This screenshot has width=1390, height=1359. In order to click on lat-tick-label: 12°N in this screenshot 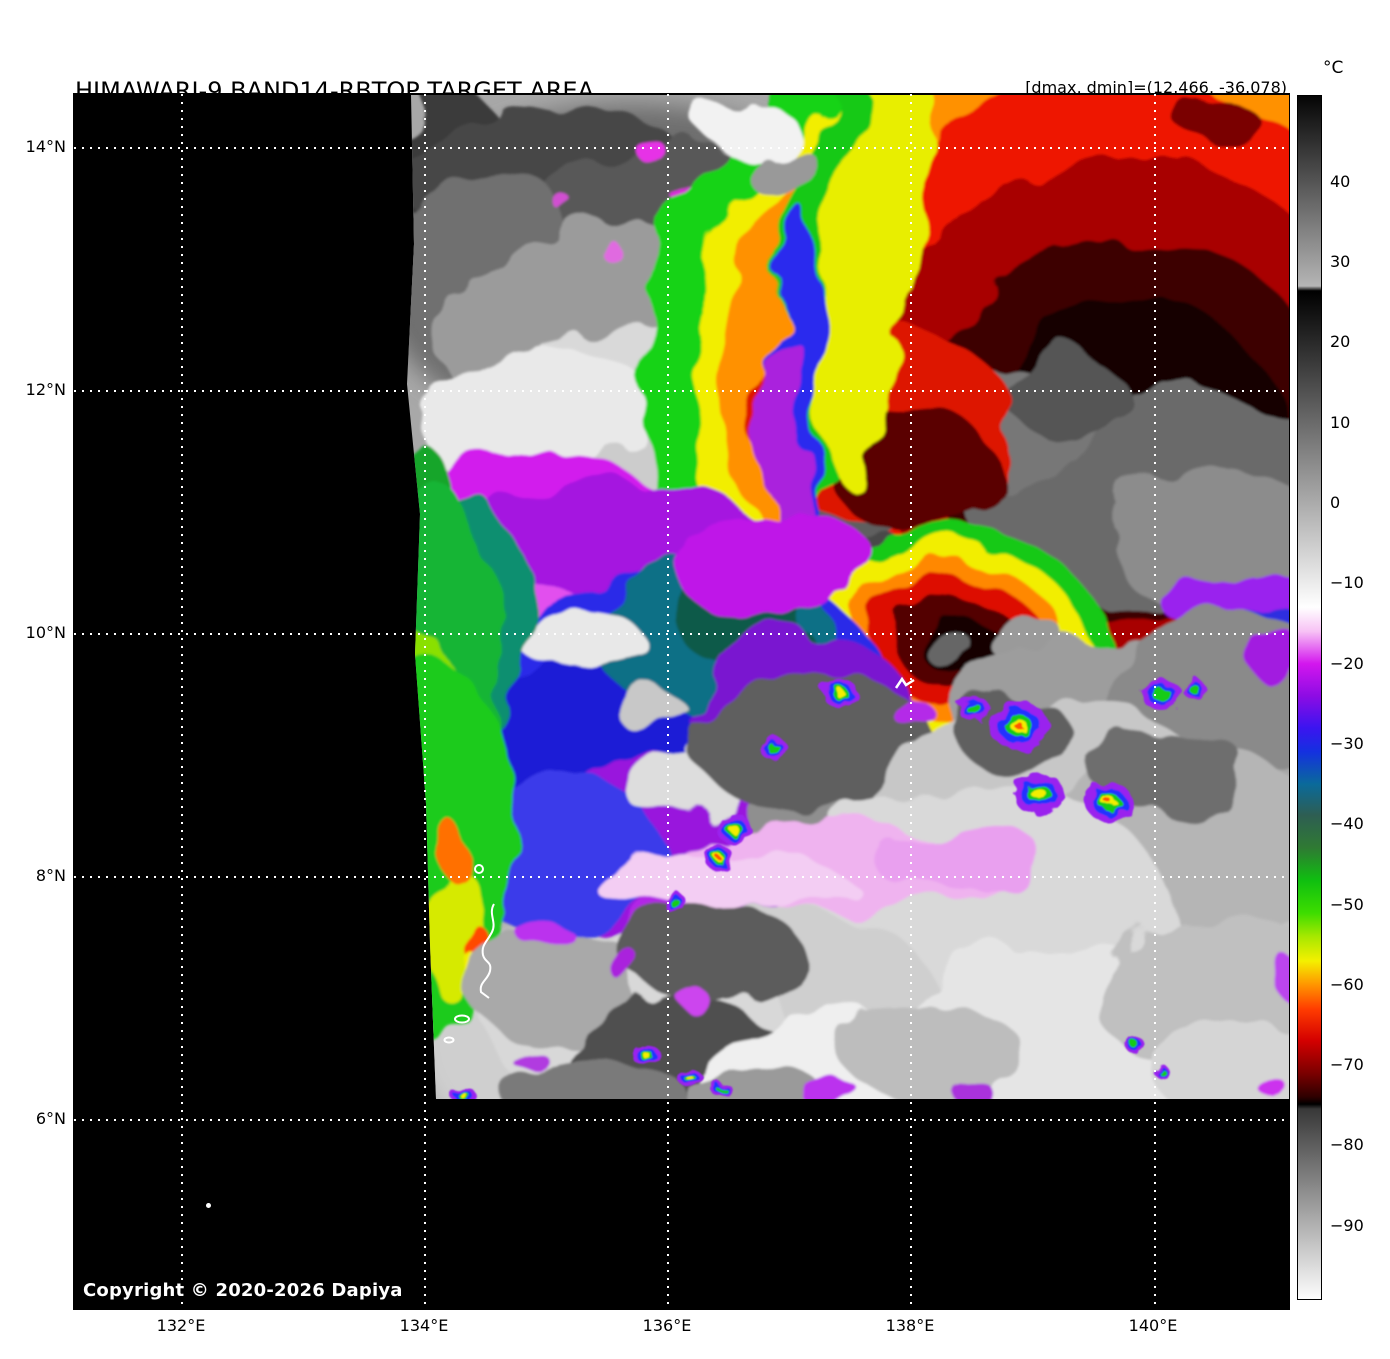, I will do `click(45, 389)`.